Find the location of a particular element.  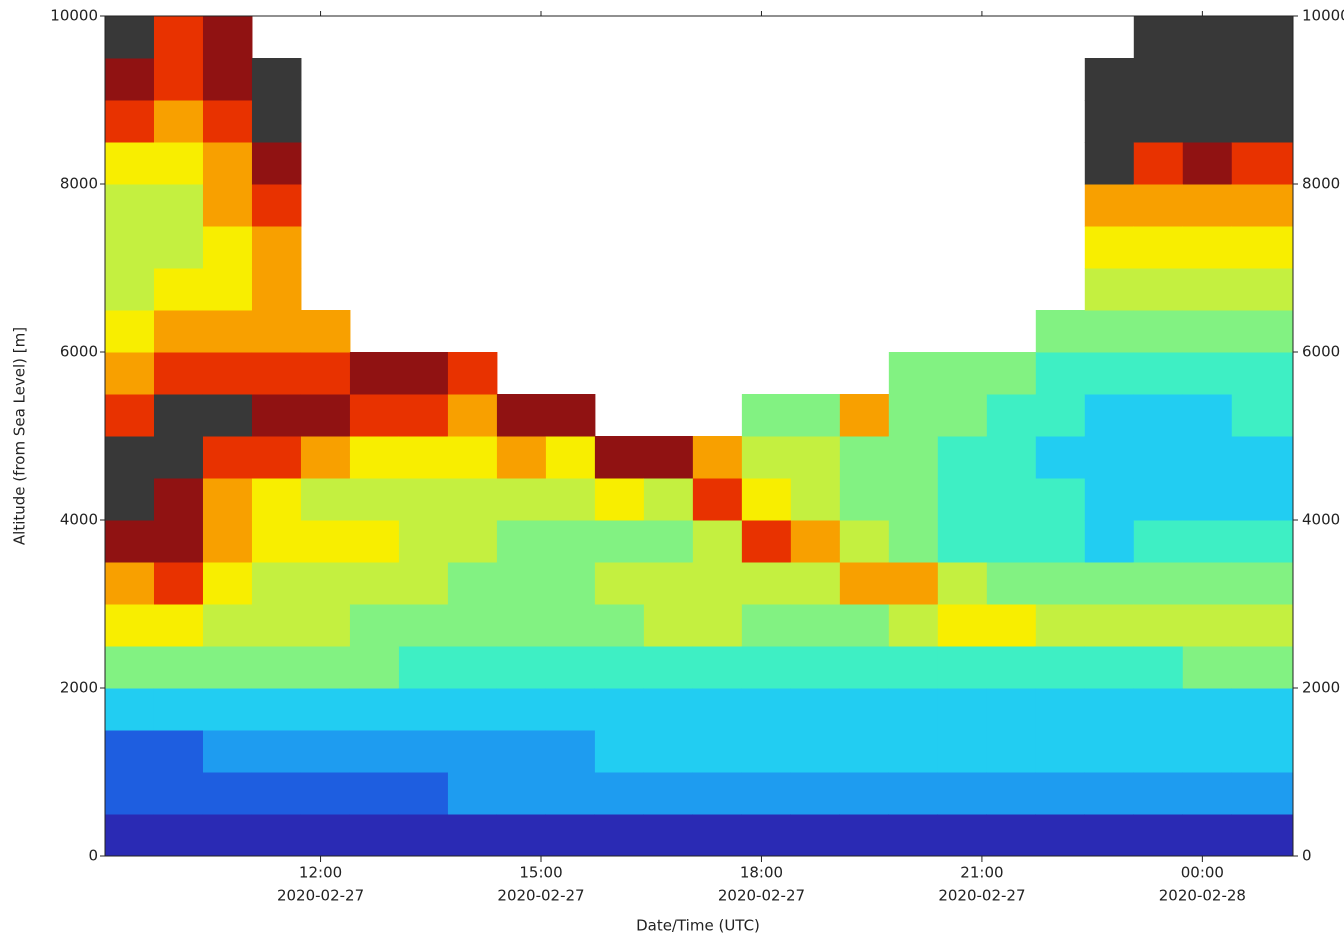

y-tick-label: 10000 is located at coordinates (74, 16).